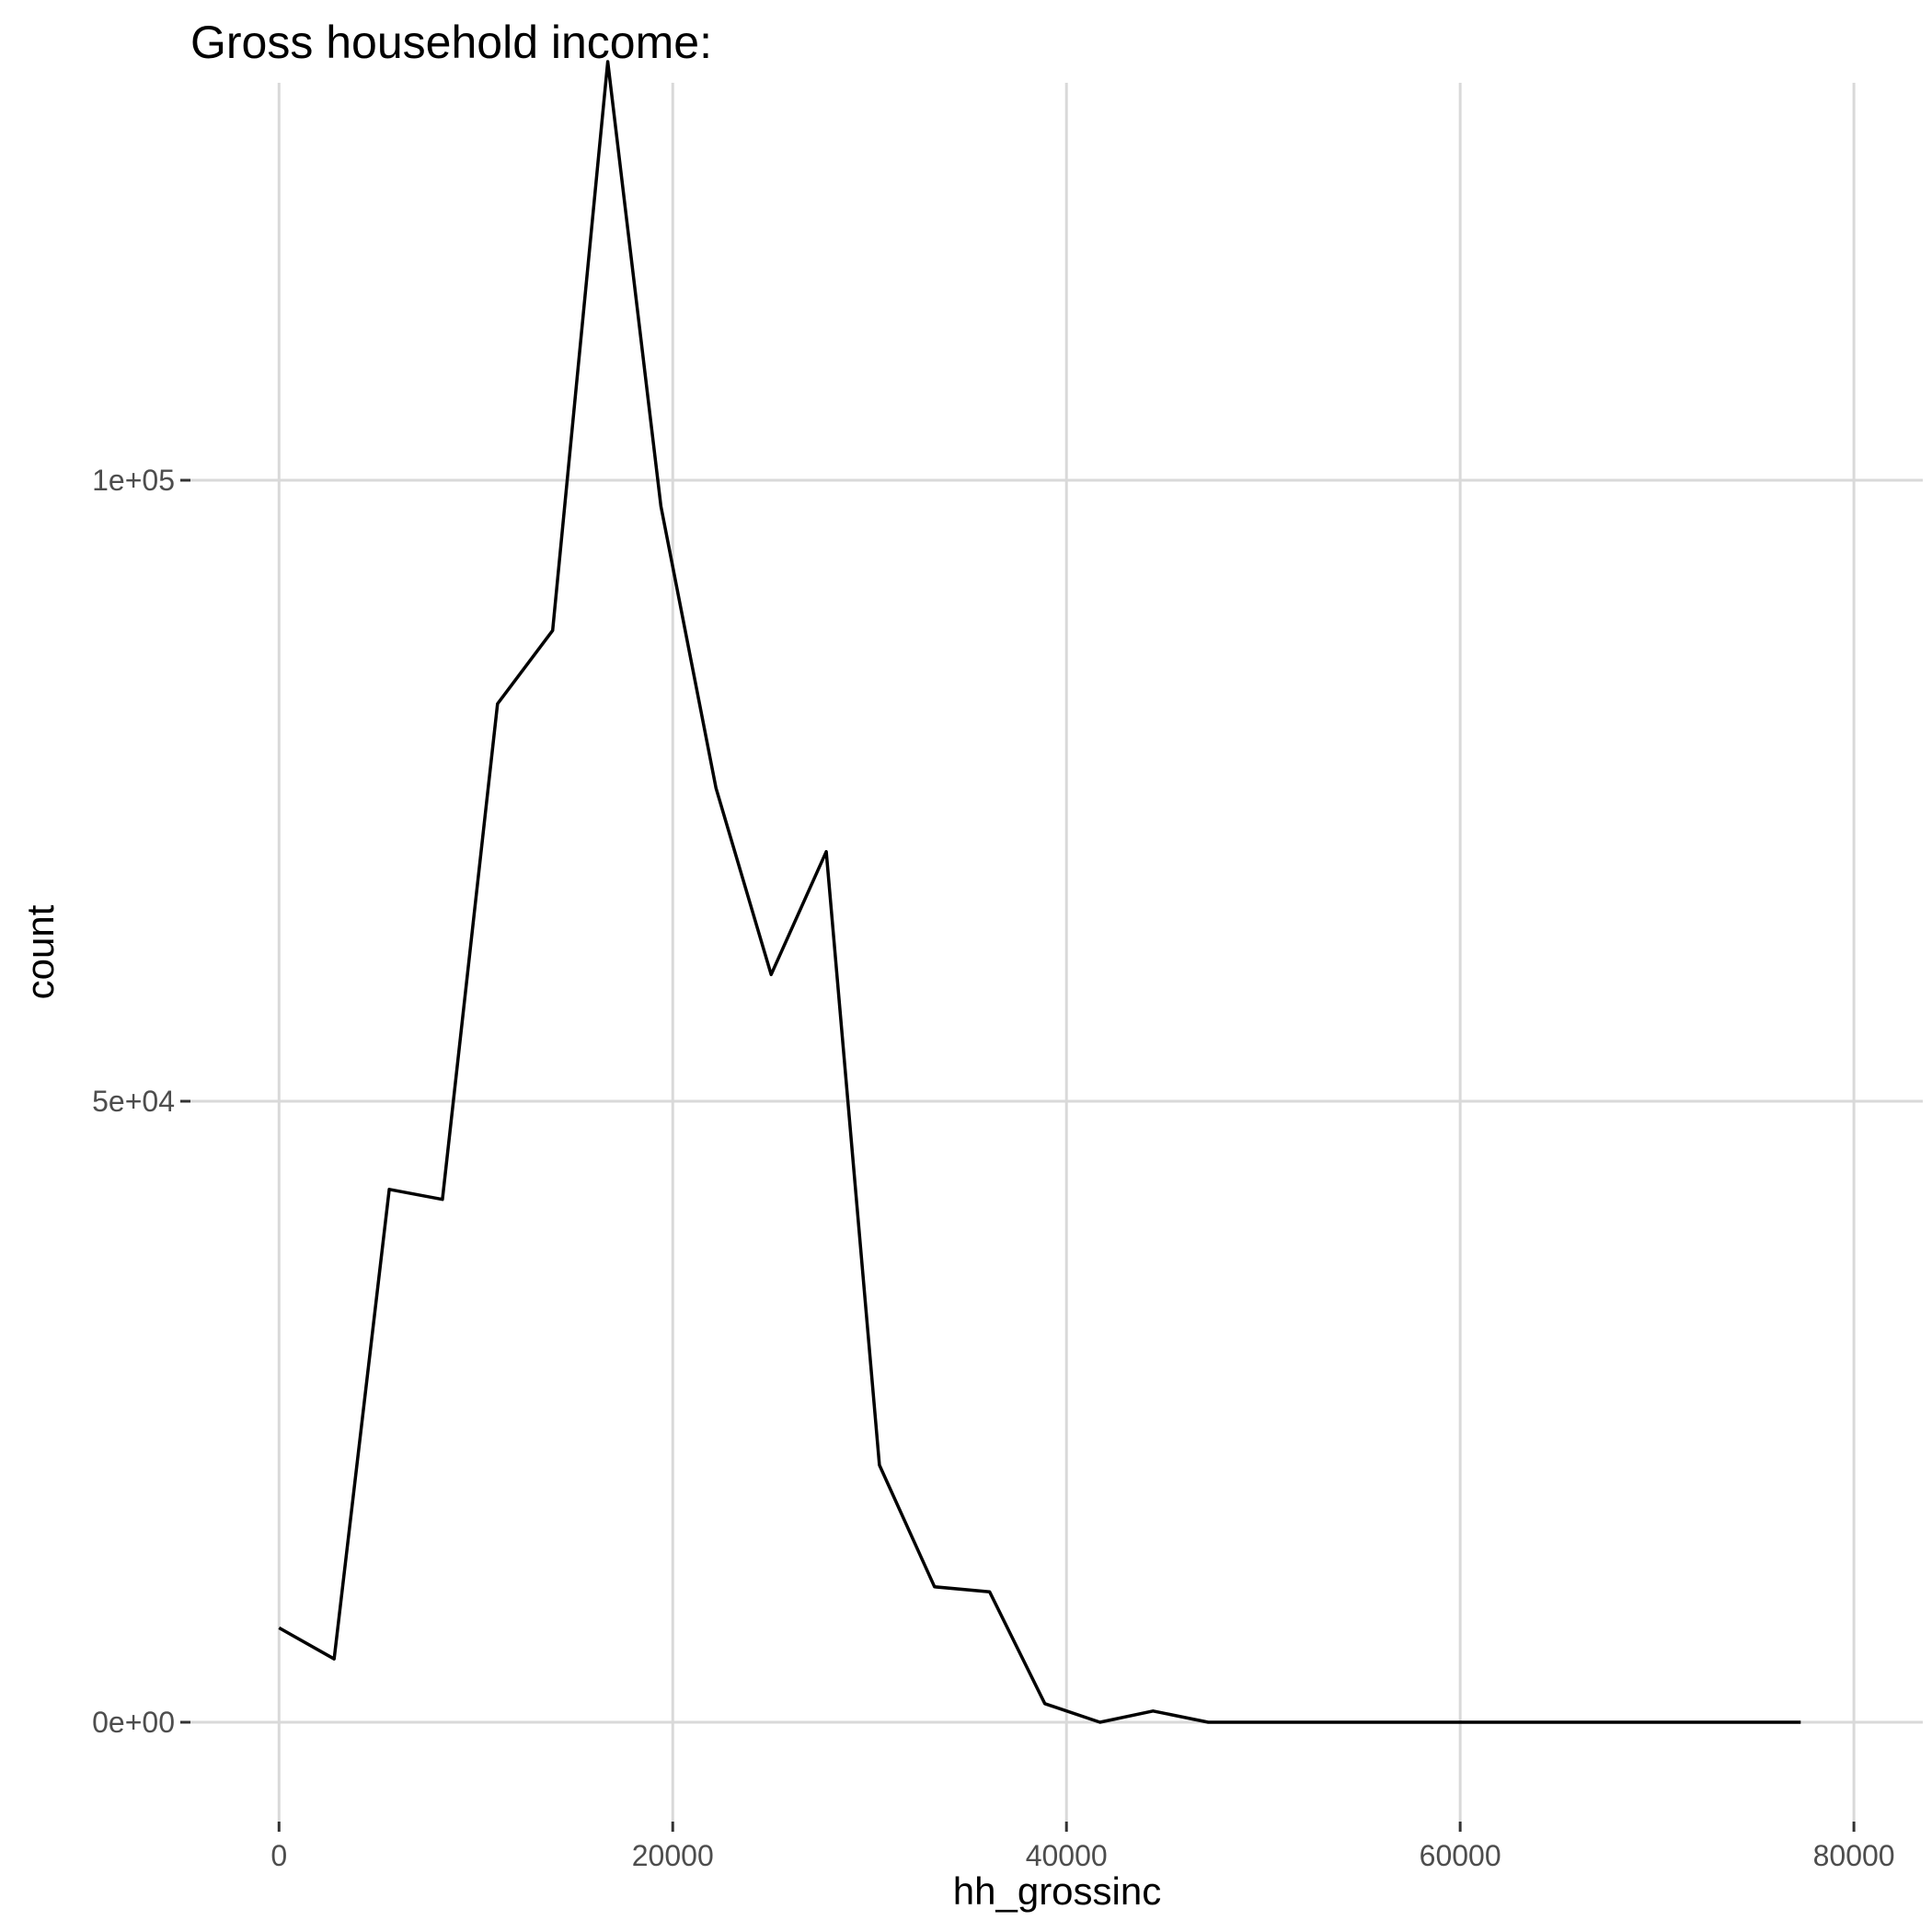 The width and height of the screenshot is (1932, 1932). What do you see at coordinates (133, 1722) in the screenshot?
I see `y-tick-label: 0e+00` at bounding box center [133, 1722].